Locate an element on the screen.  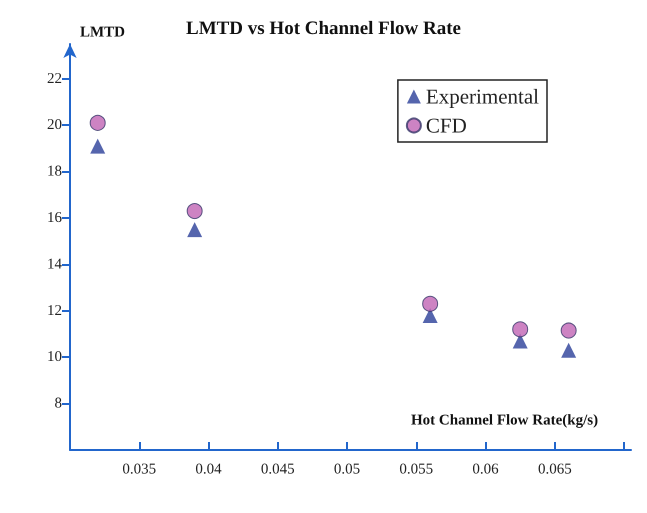
y-tick-label: 18 is located at coordinates (54, 172).